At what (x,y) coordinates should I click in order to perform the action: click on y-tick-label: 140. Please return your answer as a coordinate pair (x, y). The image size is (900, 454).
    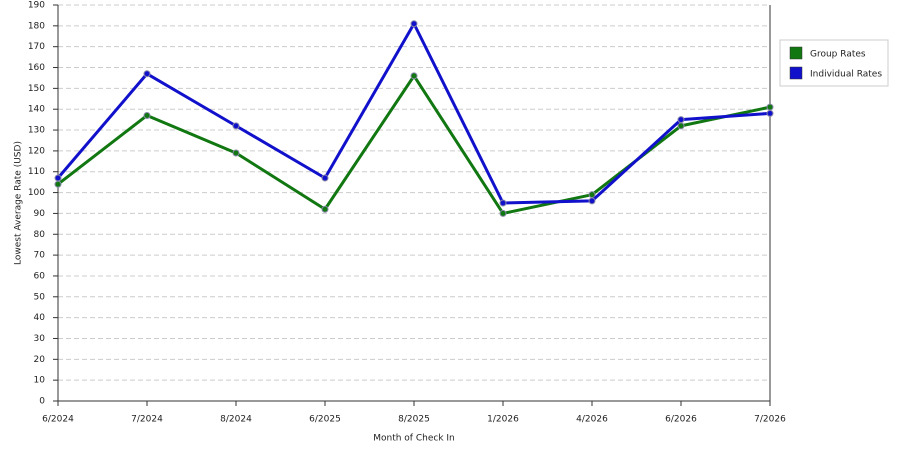
    Looking at the image, I should click on (36, 110).